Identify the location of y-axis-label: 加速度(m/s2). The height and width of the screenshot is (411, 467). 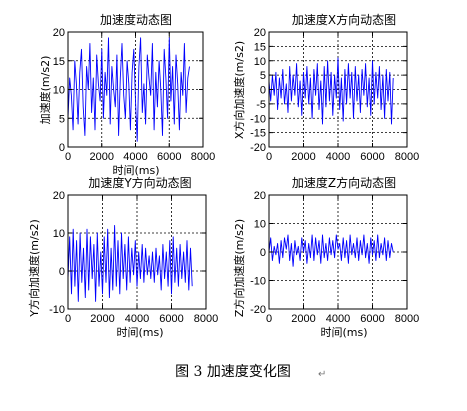
(45, 90).